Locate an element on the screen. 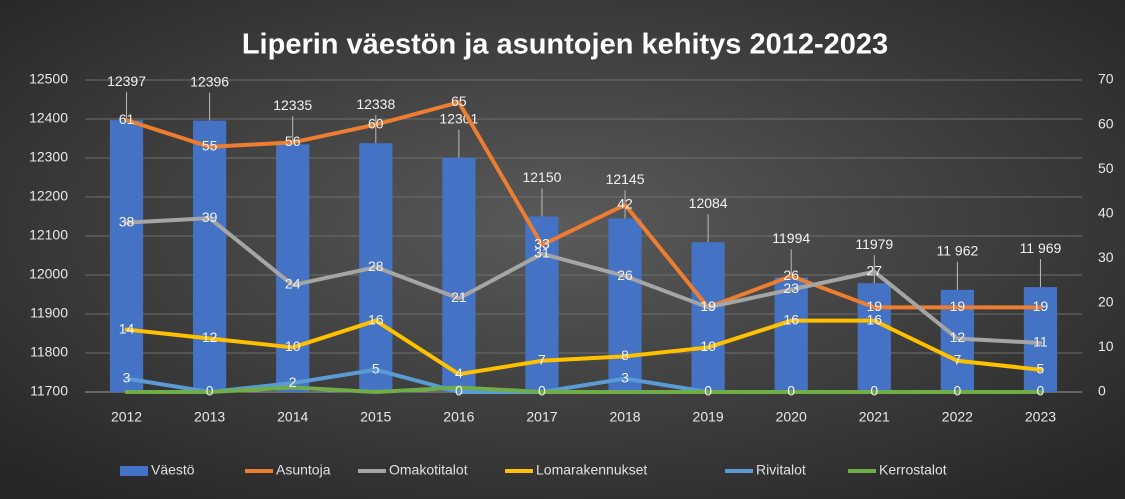  y-tick-label: 12000 is located at coordinates (48, 274).